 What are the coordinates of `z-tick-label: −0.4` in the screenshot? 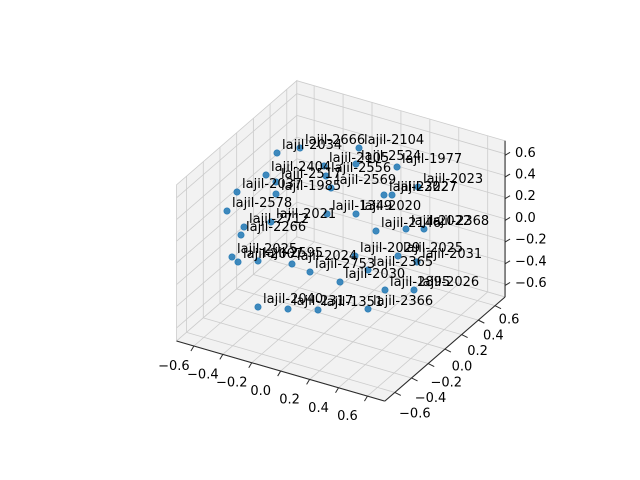 It's located at (531, 261).